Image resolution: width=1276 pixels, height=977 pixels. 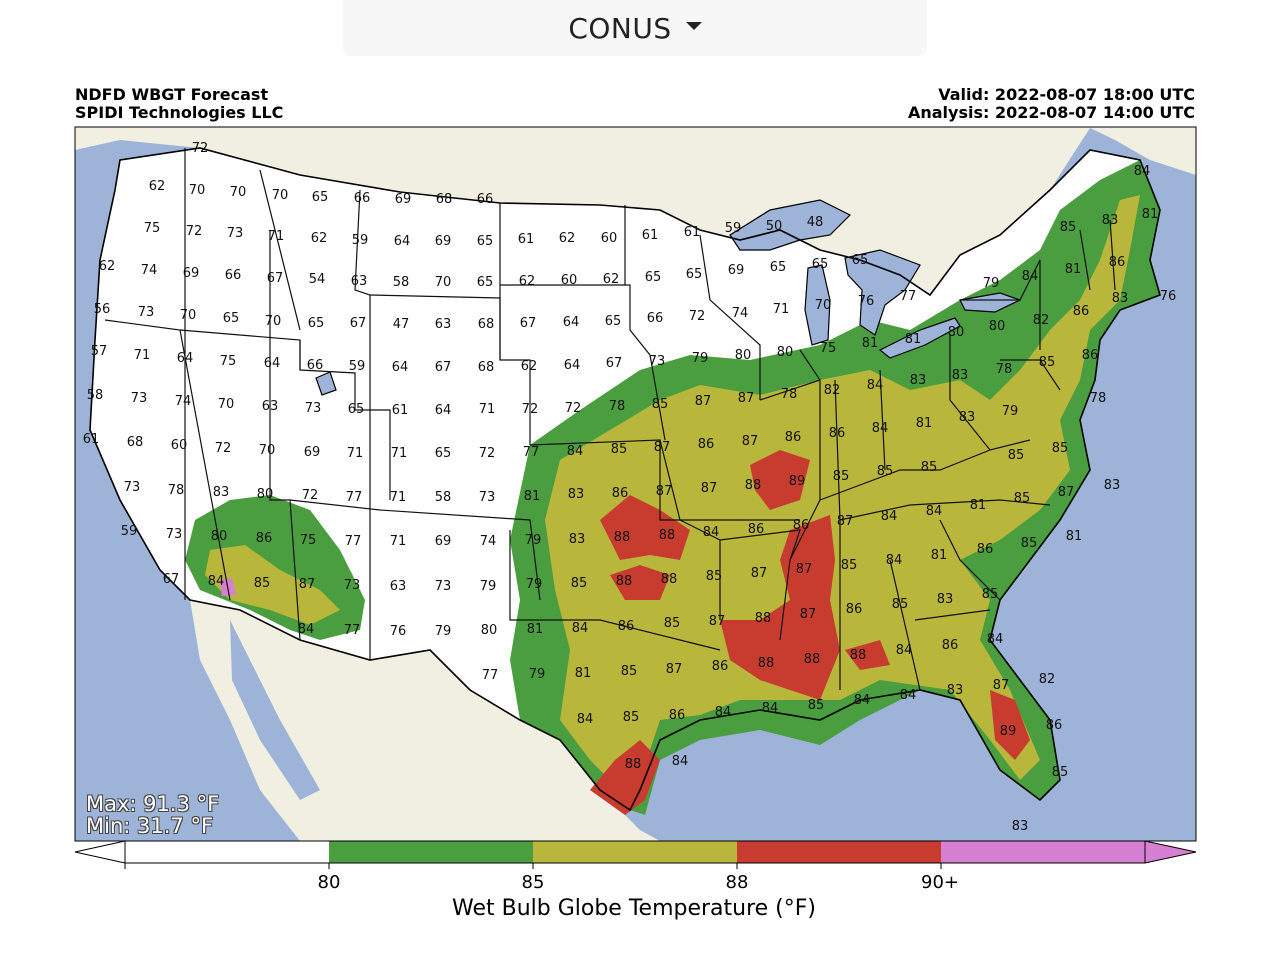 I want to click on station-value: 76, so click(x=866, y=301).